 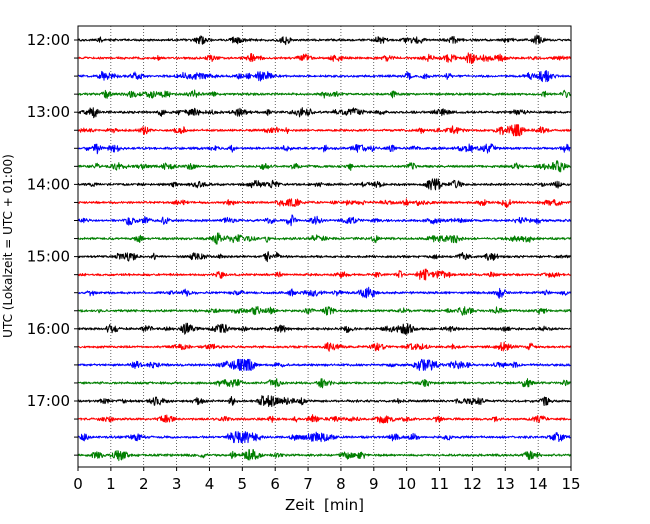 I want to click on x-tick-label: 8, so click(x=341, y=484).